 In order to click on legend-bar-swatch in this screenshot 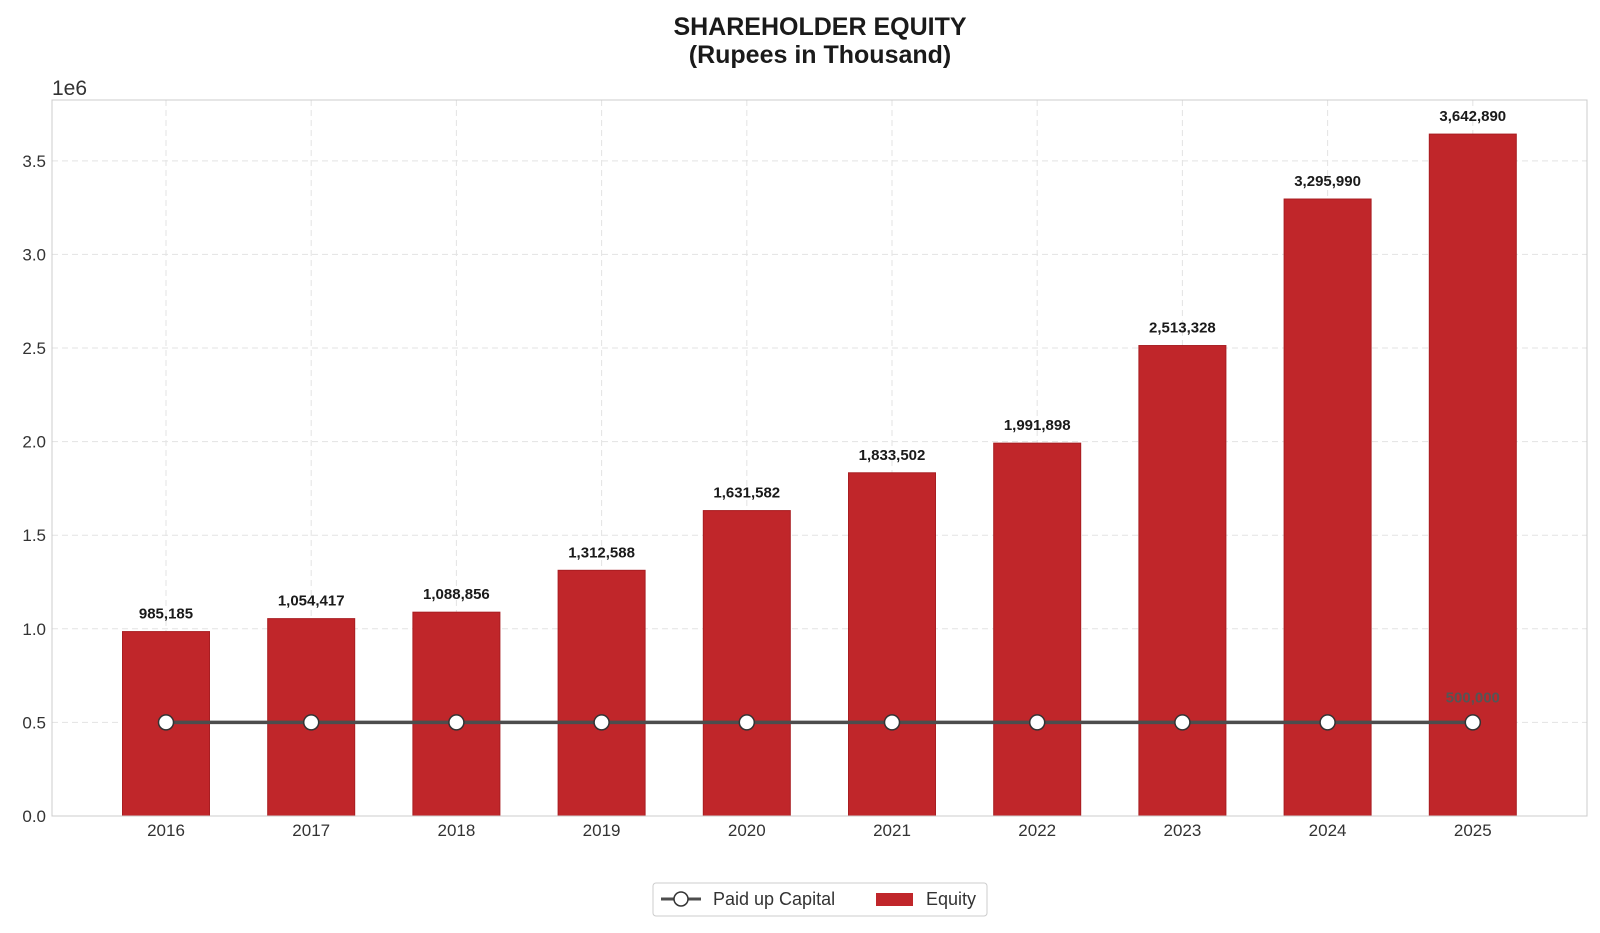, I will do `click(894, 899)`.